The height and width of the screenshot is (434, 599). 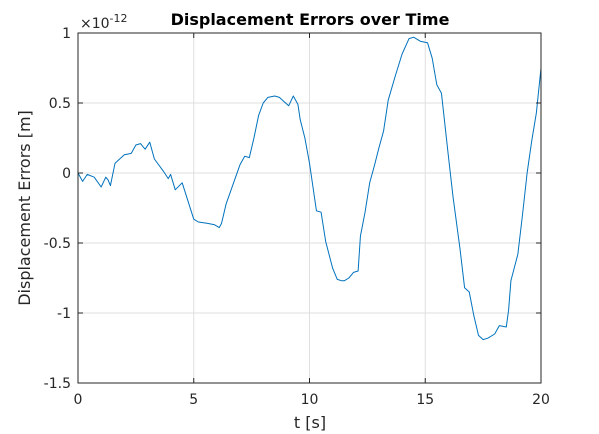 I want to click on y-tick-label: -0.5, so click(x=57, y=244).